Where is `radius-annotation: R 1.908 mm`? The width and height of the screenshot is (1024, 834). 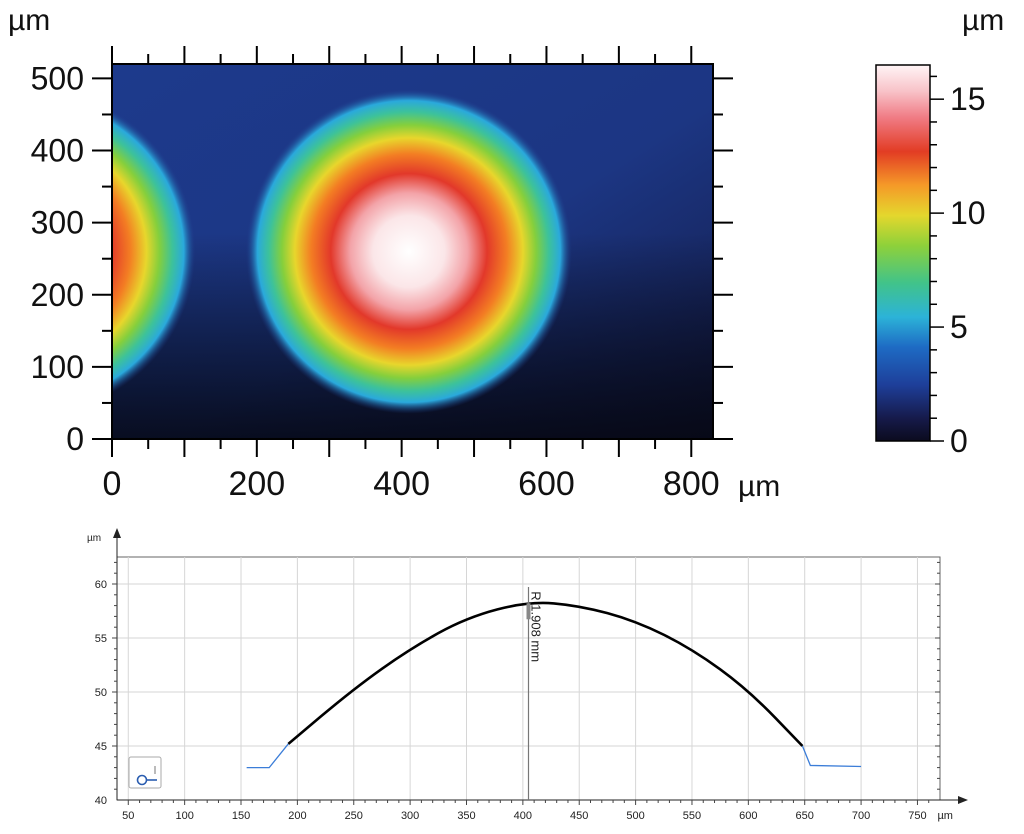
radius-annotation: R 1.908 mm is located at coordinates (535, 693).